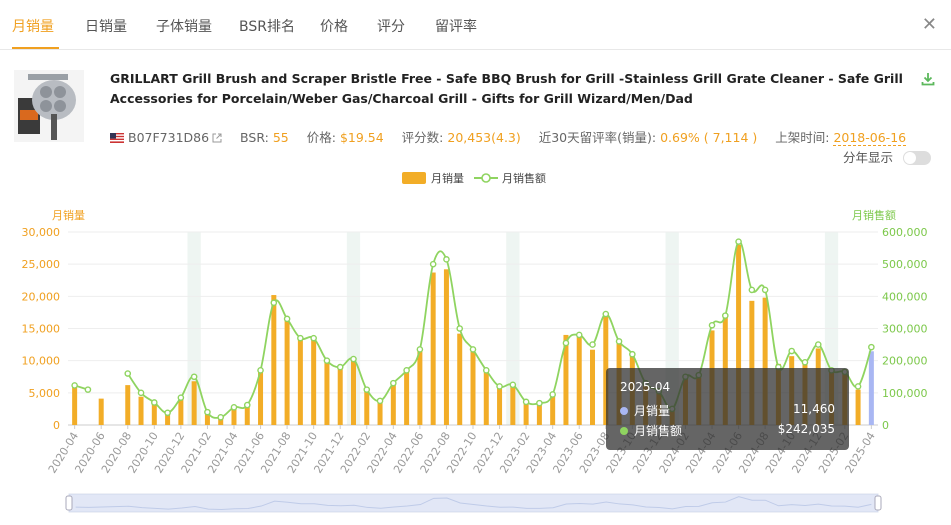 Image resolution: width=951 pixels, height=525 pixels. What do you see at coordinates (624, 431) in the screenshot?
I see `tooltip-sales-dot` at bounding box center [624, 431].